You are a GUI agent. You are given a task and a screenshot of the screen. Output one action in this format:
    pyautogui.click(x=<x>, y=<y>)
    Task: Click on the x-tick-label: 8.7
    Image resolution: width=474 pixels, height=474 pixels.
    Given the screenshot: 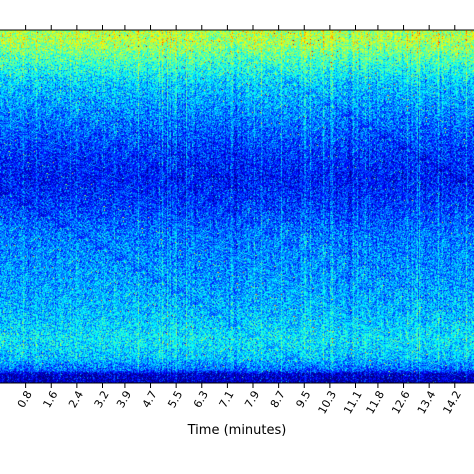 What is the action you would take?
    pyautogui.click(x=278, y=400)
    